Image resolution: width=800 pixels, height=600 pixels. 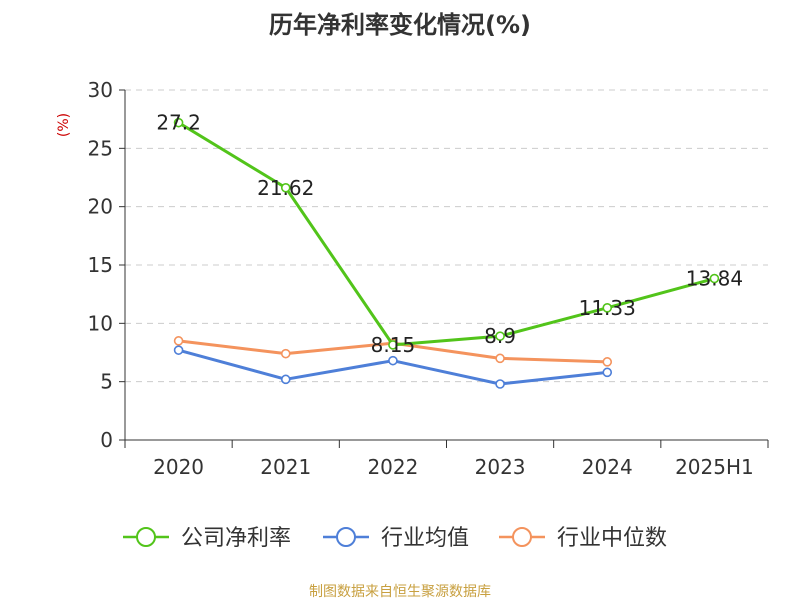 I want to click on y-tick-label: 5, so click(x=106, y=382).